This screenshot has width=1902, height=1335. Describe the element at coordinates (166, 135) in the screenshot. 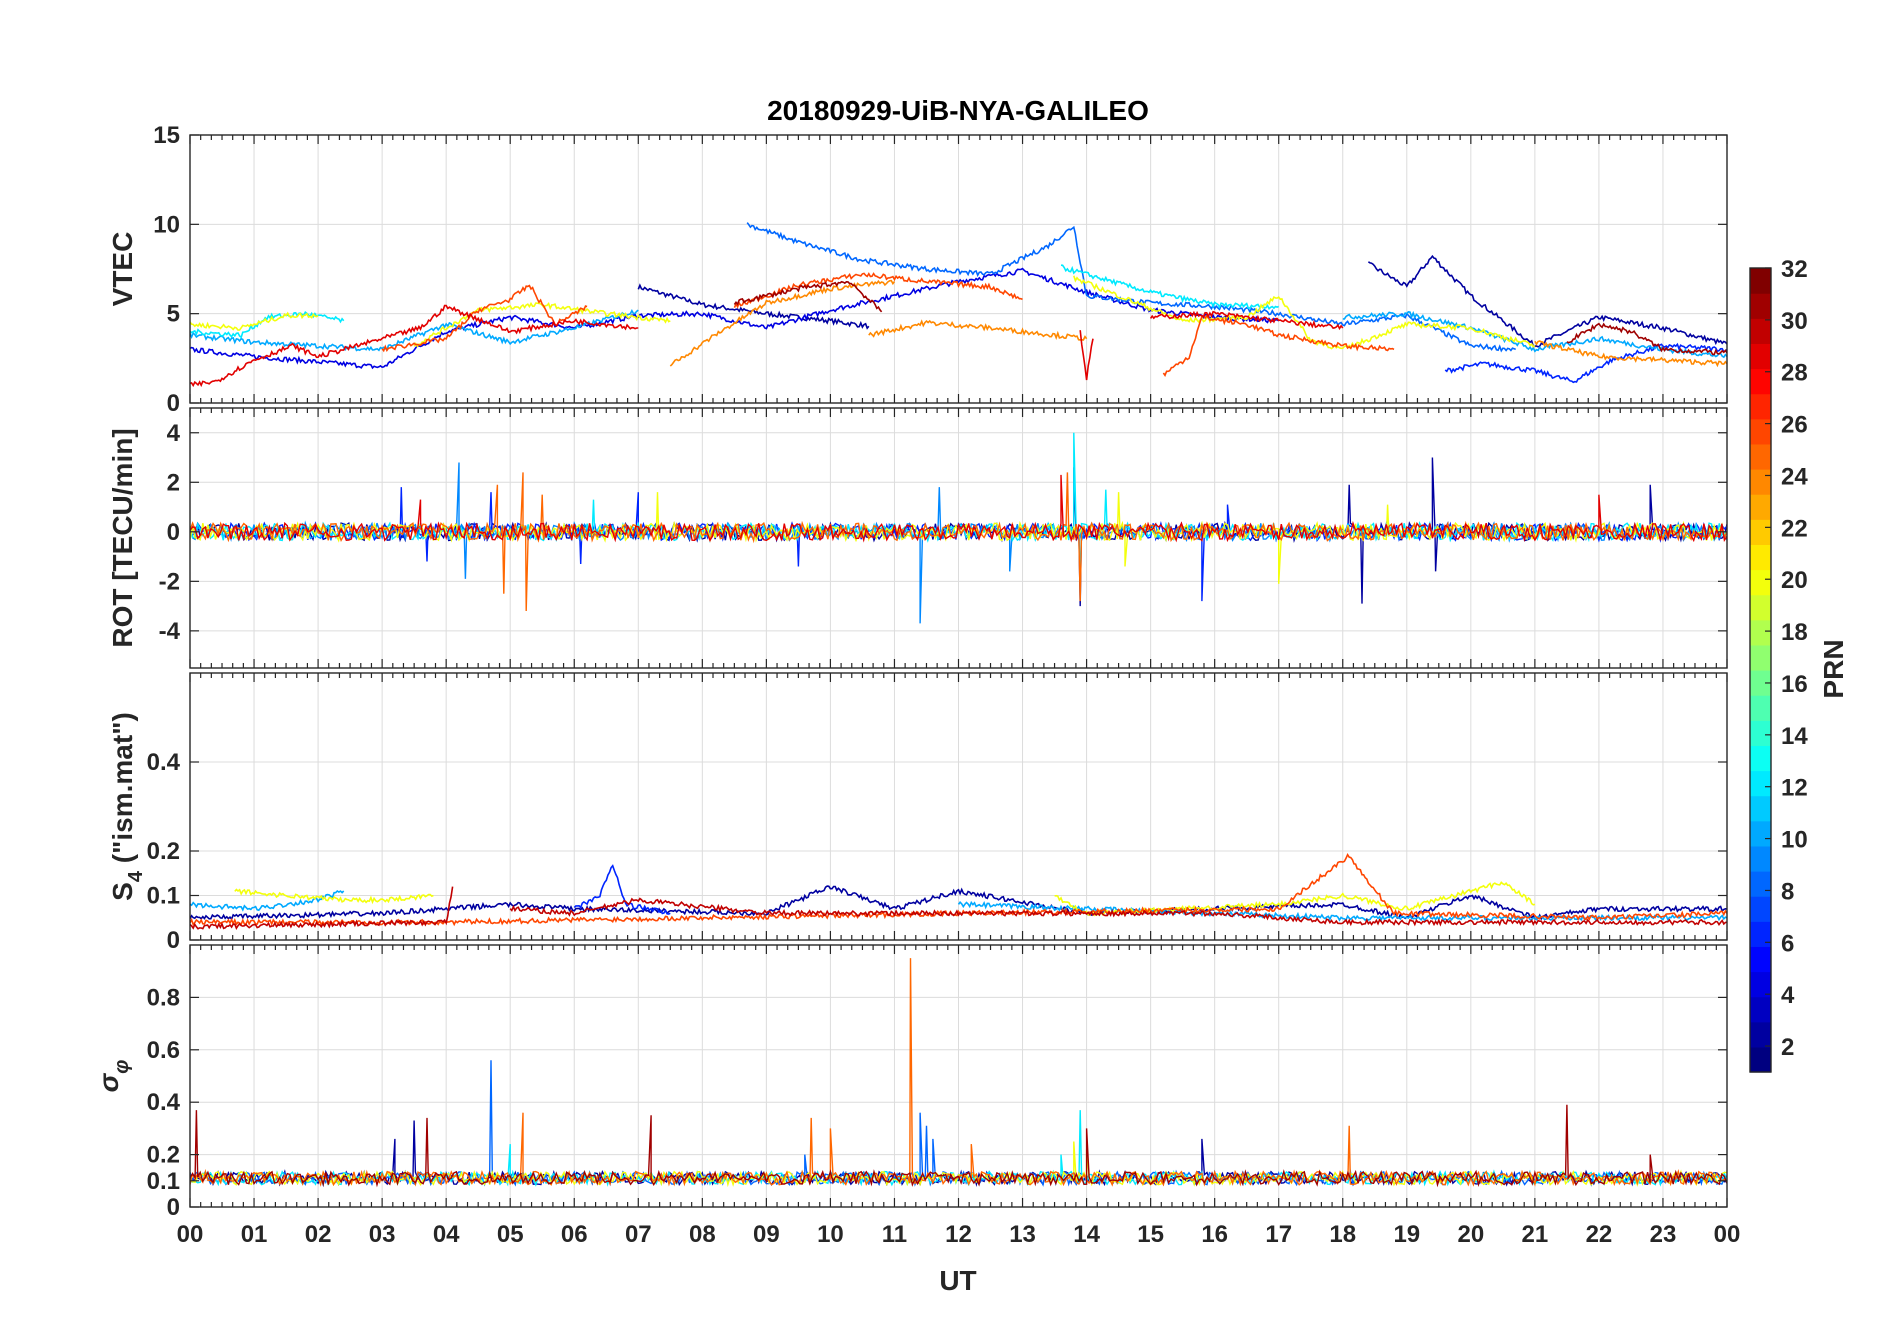

I see `y-tick-label: 15` at that location.